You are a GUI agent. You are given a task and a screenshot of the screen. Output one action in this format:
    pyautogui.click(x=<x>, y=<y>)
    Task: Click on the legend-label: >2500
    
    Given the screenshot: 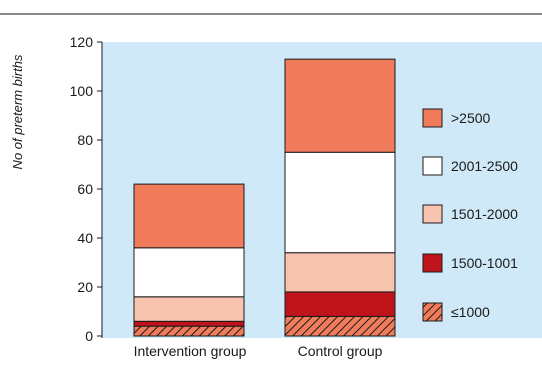 What is the action you would take?
    pyautogui.click(x=471, y=118)
    